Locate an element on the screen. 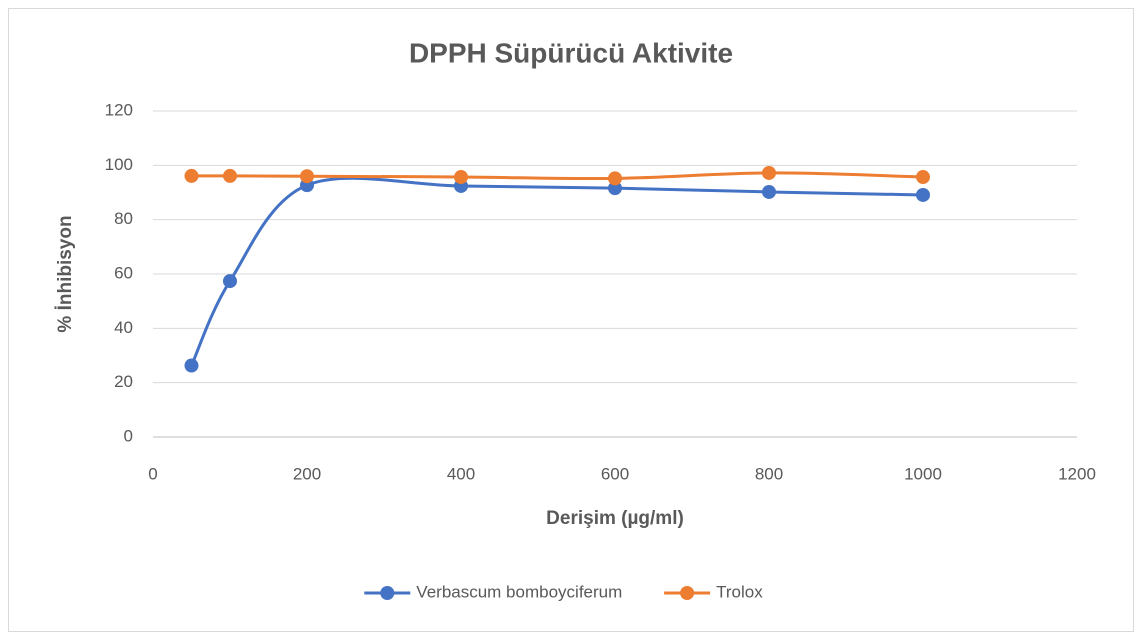 The height and width of the screenshot is (639, 1142). y-axis-title: % İnhibisyon is located at coordinates (65, 273).